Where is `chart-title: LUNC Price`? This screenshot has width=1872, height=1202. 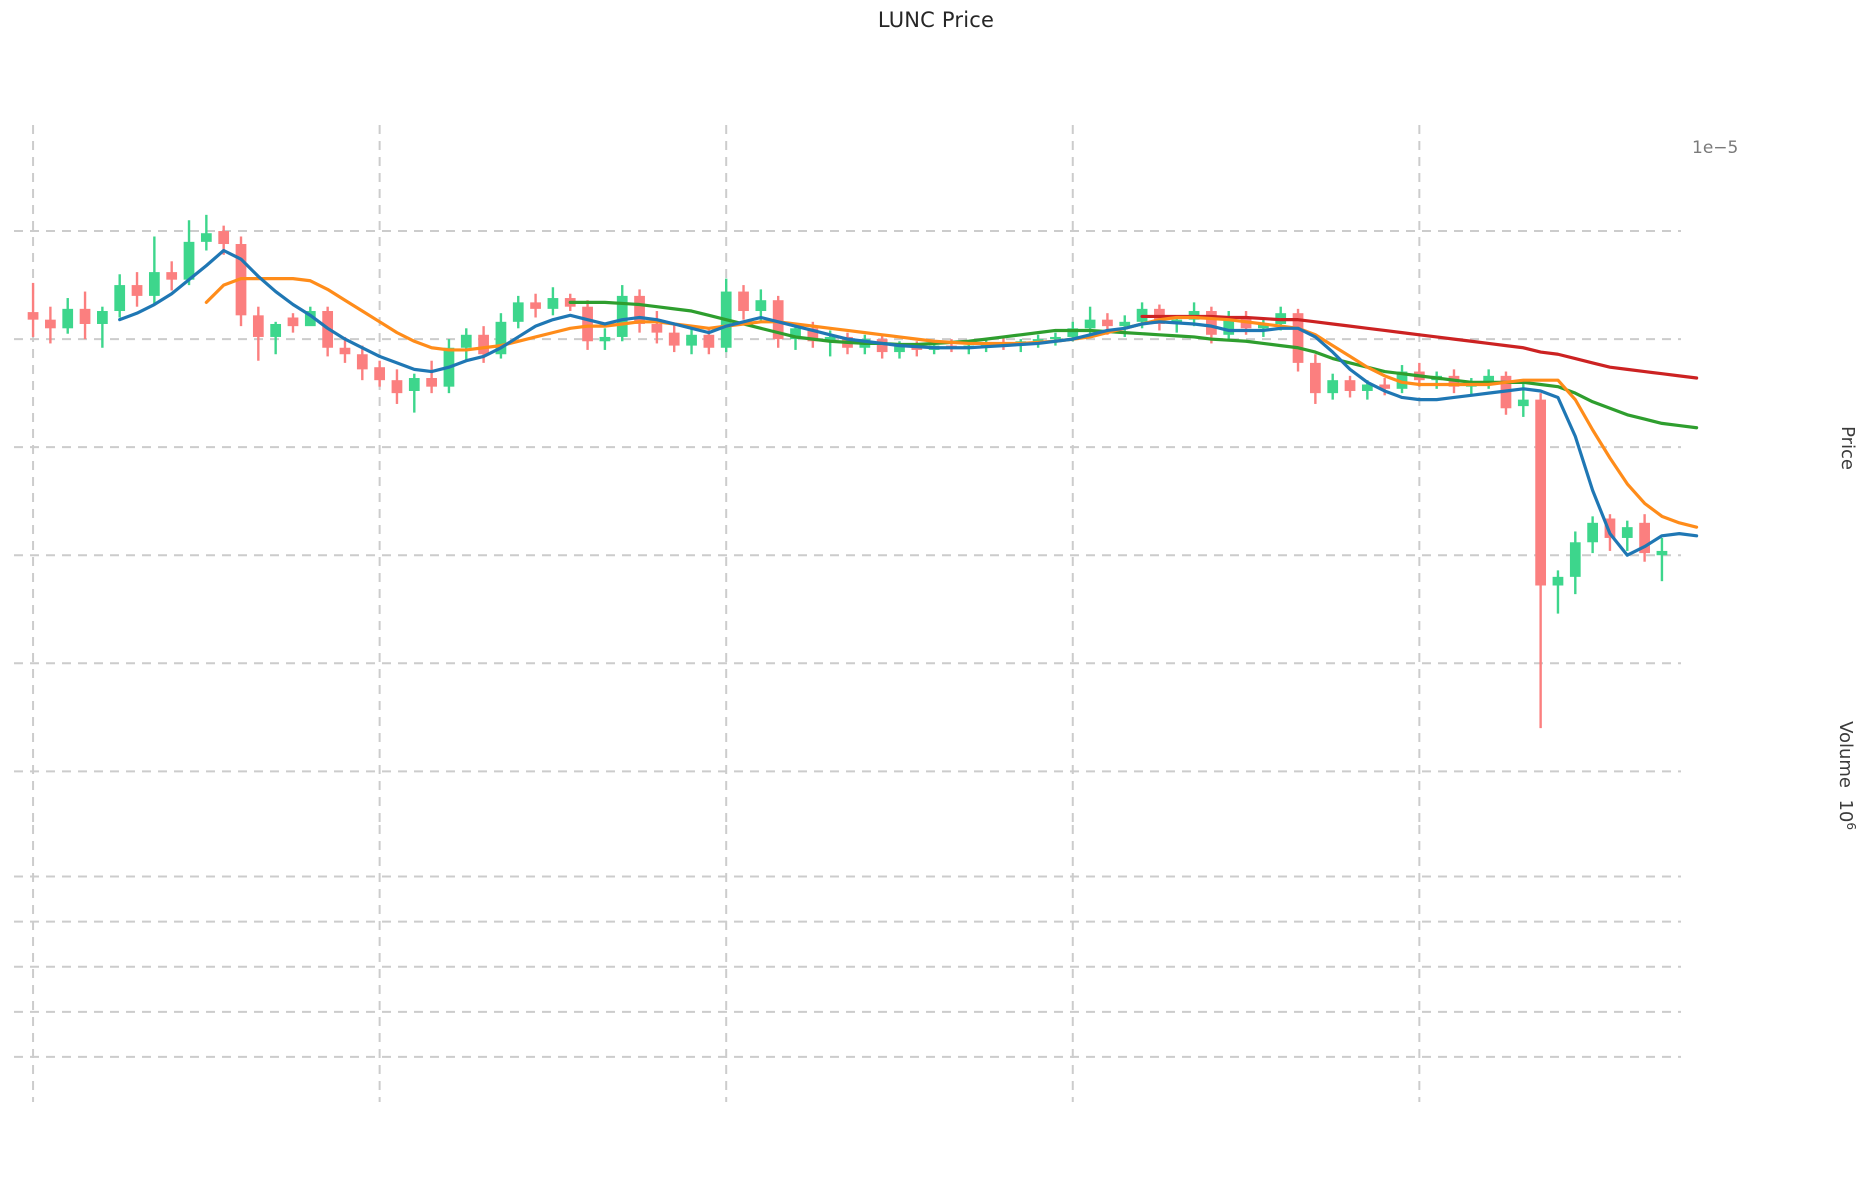
chart-title: LUNC Price is located at coordinates (936, 20).